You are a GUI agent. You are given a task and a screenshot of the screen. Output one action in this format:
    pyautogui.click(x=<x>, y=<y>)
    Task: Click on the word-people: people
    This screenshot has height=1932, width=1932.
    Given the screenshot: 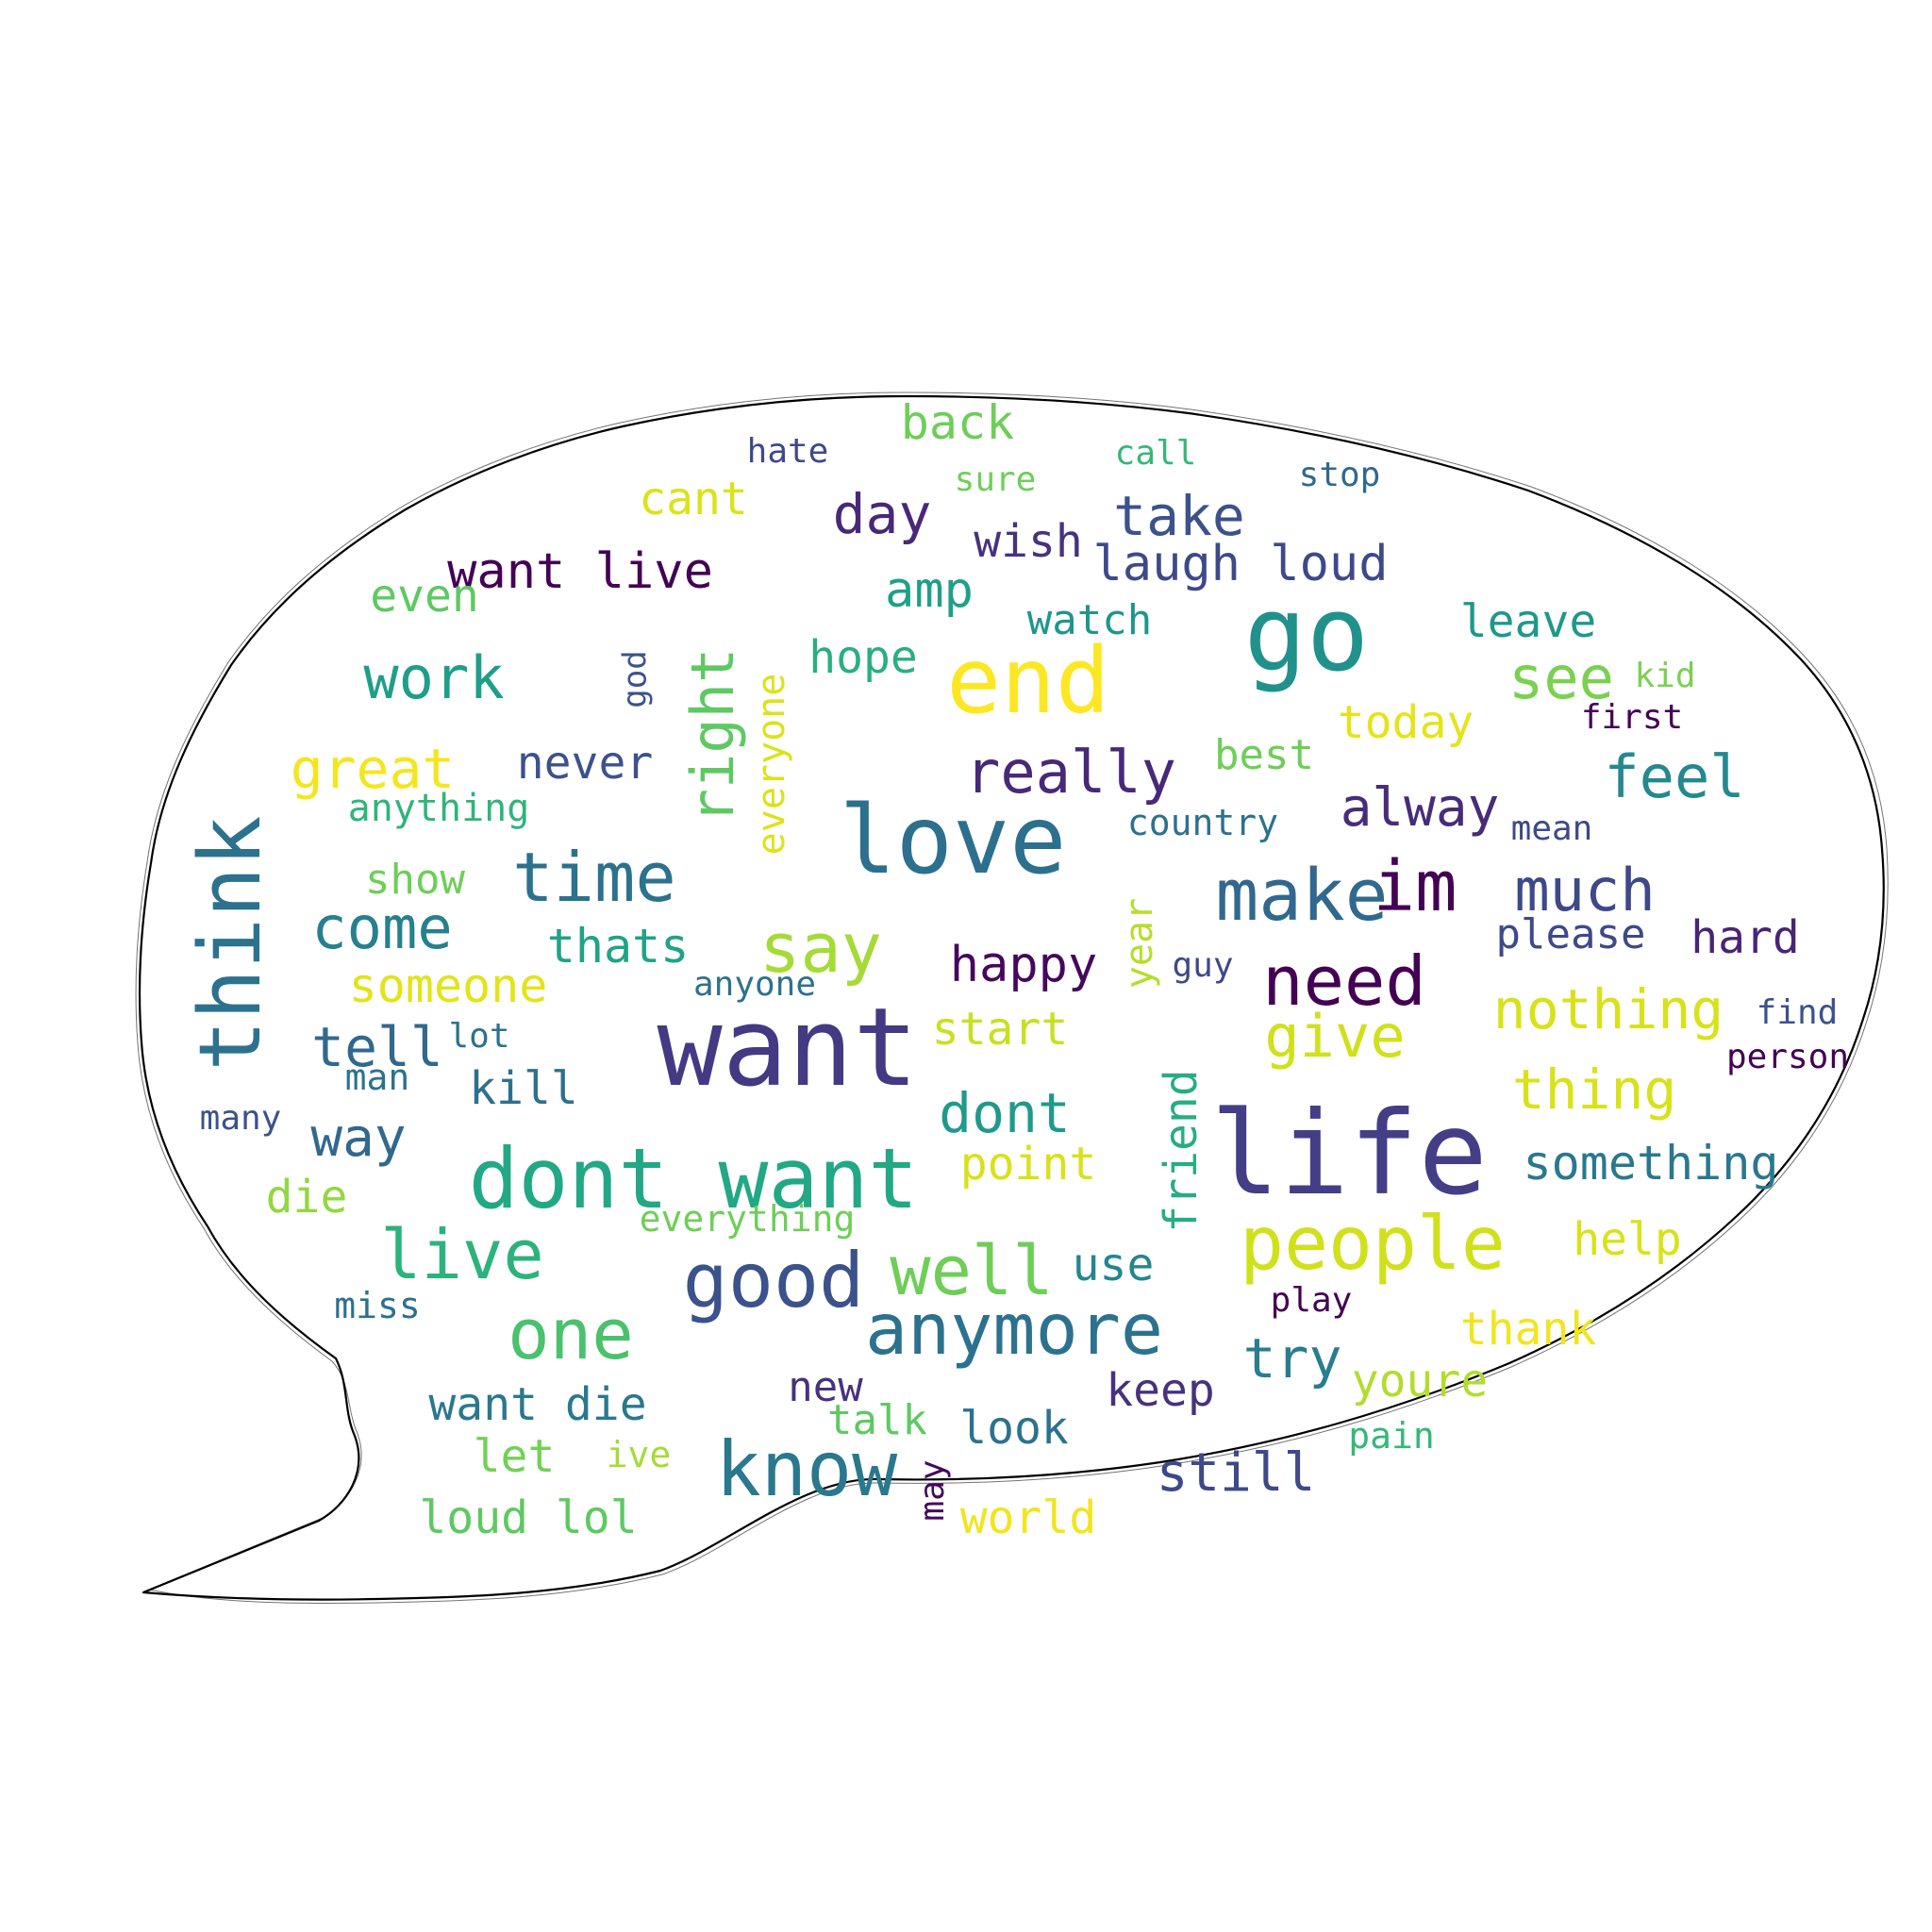 What is the action you would take?
    pyautogui.click(x=1373, y=1245)
    